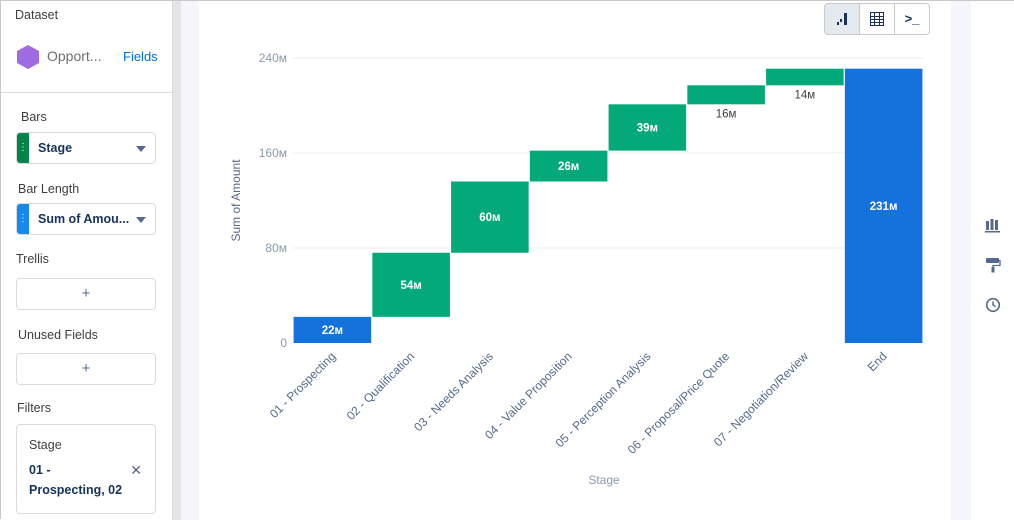  Describe the element at coordinates (32, 259) in the screenshot. I see `trellis-label: Trellis` at that location.